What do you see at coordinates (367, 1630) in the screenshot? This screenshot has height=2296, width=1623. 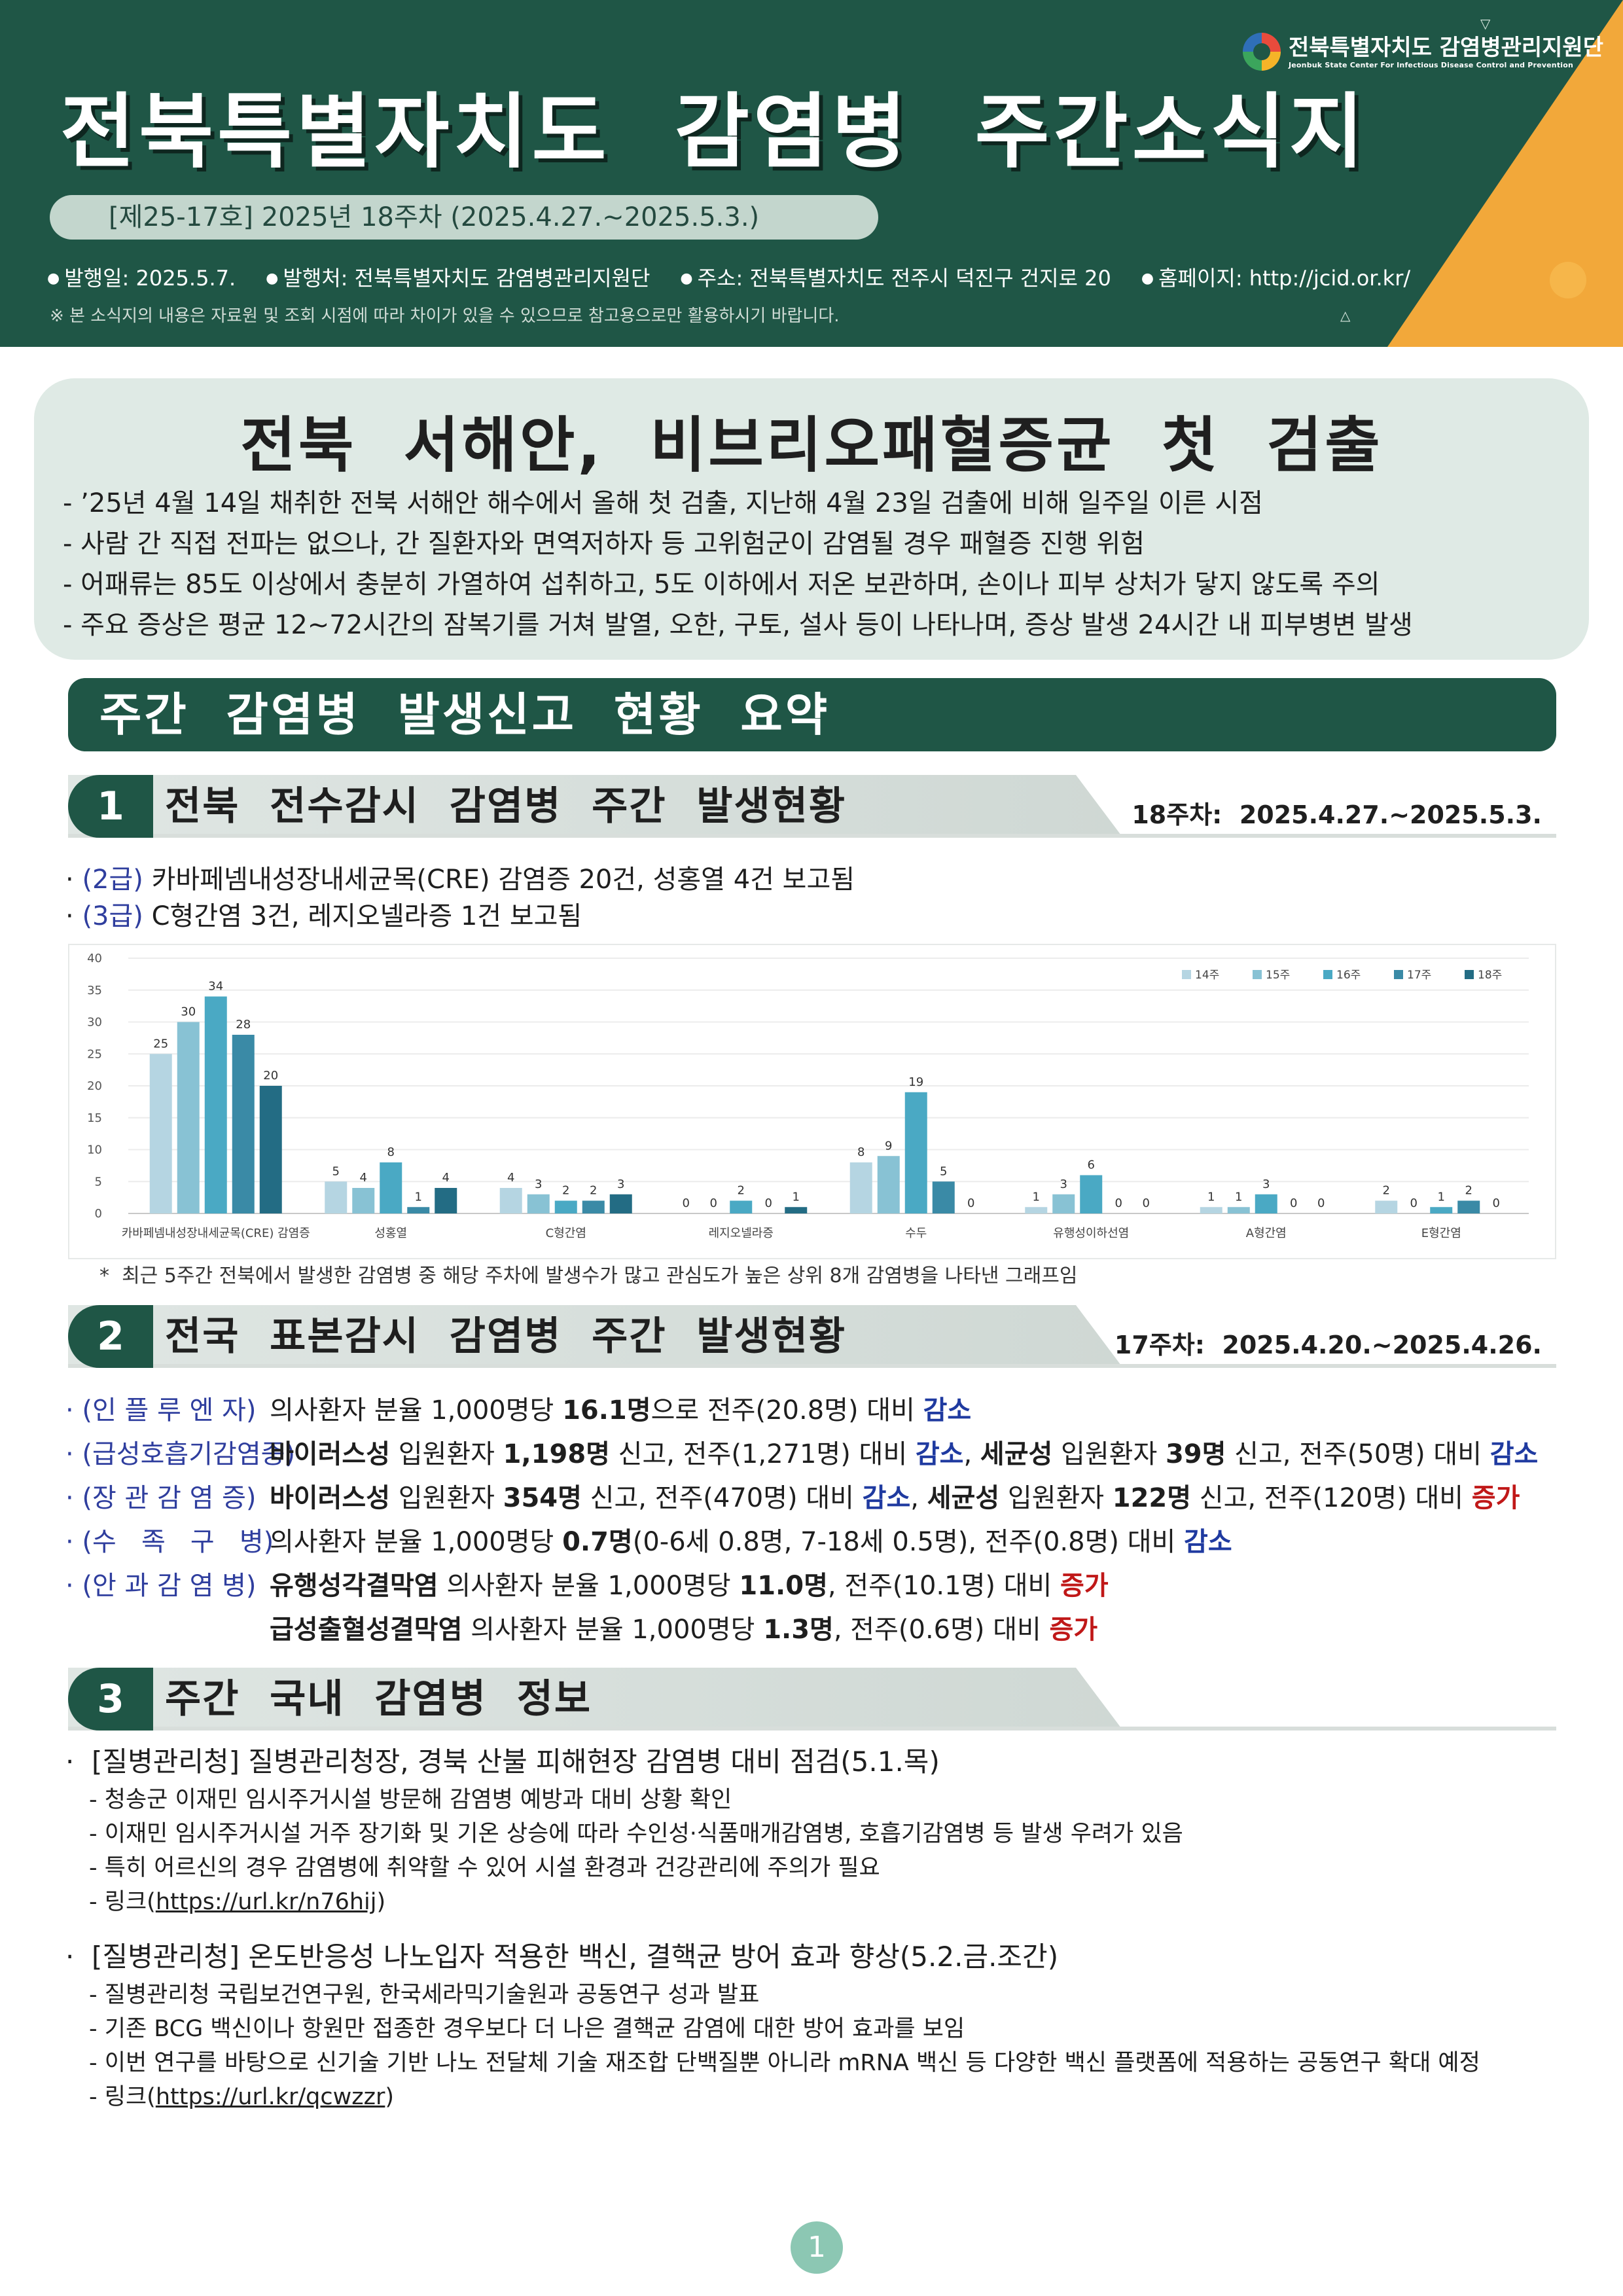 I see `text-segment: 급성출혈성결막염` at bounding box center [367, 1630].